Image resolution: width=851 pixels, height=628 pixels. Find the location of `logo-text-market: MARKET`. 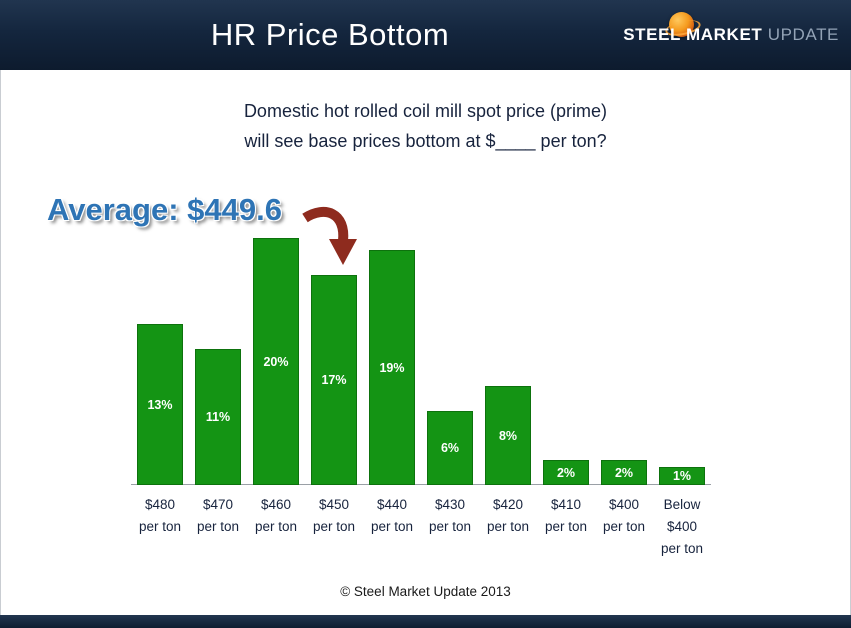

logo-text-market: MARKET is located at coordinates (724, 34).